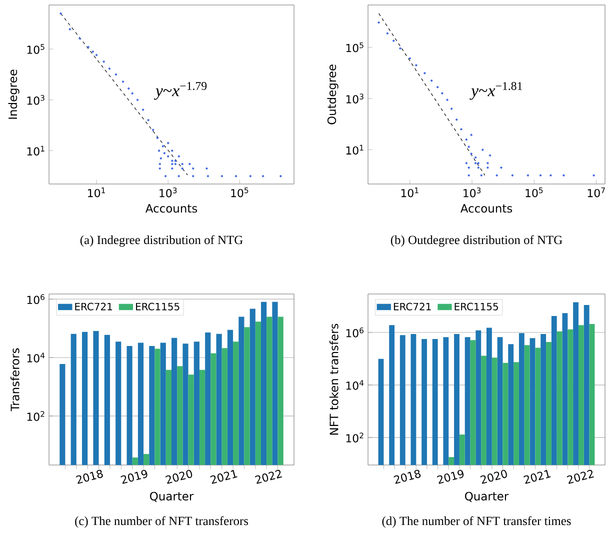 The image size is (613, 552). Describe the element at coordinates (496, 91) in the screenshot. I see `annotation: y~x$^{−1.81}$` at that location.